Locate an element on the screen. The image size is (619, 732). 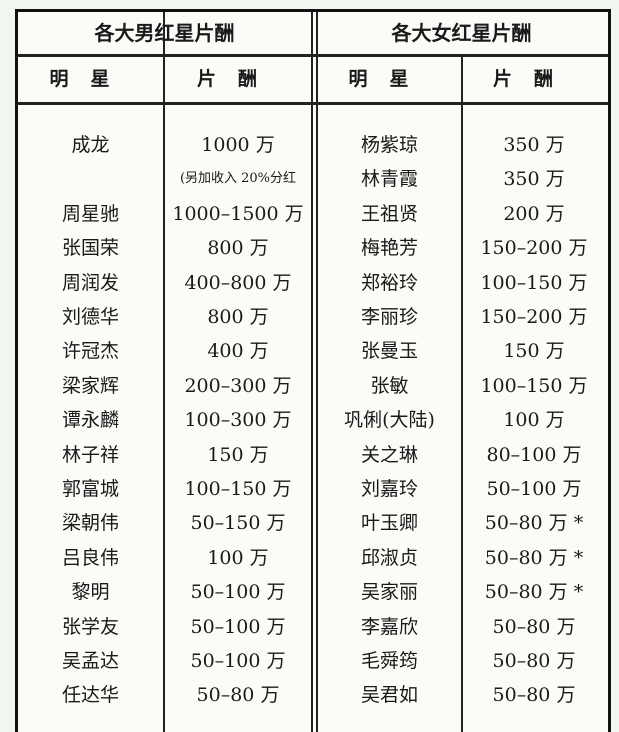
male-star-header: 明星 is located at coordinates (90, 79).